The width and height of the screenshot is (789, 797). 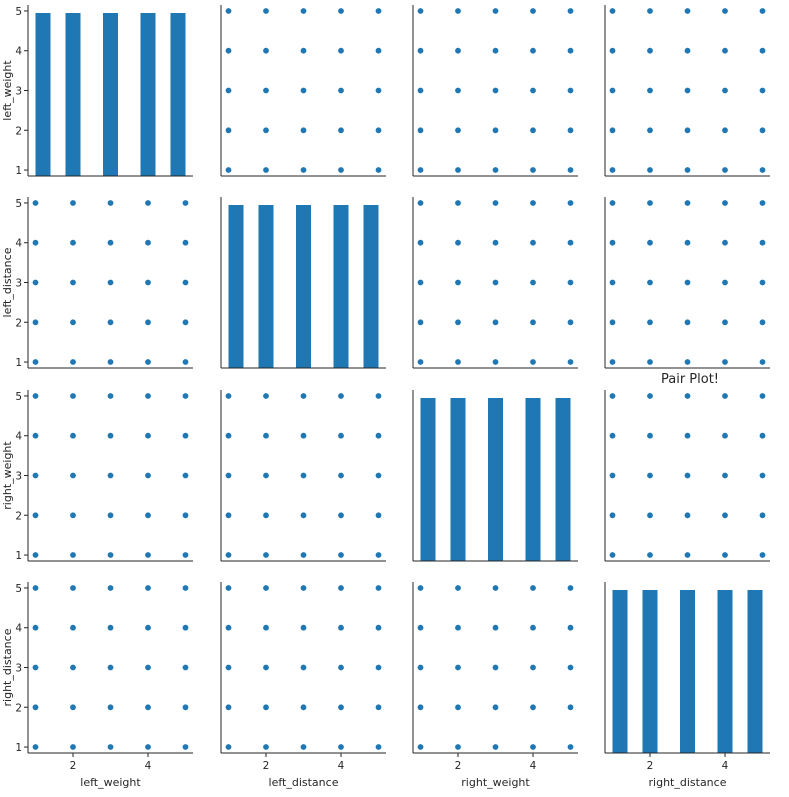 I want to click on x-axis-label: right_distance, so click(x=688, y=782).